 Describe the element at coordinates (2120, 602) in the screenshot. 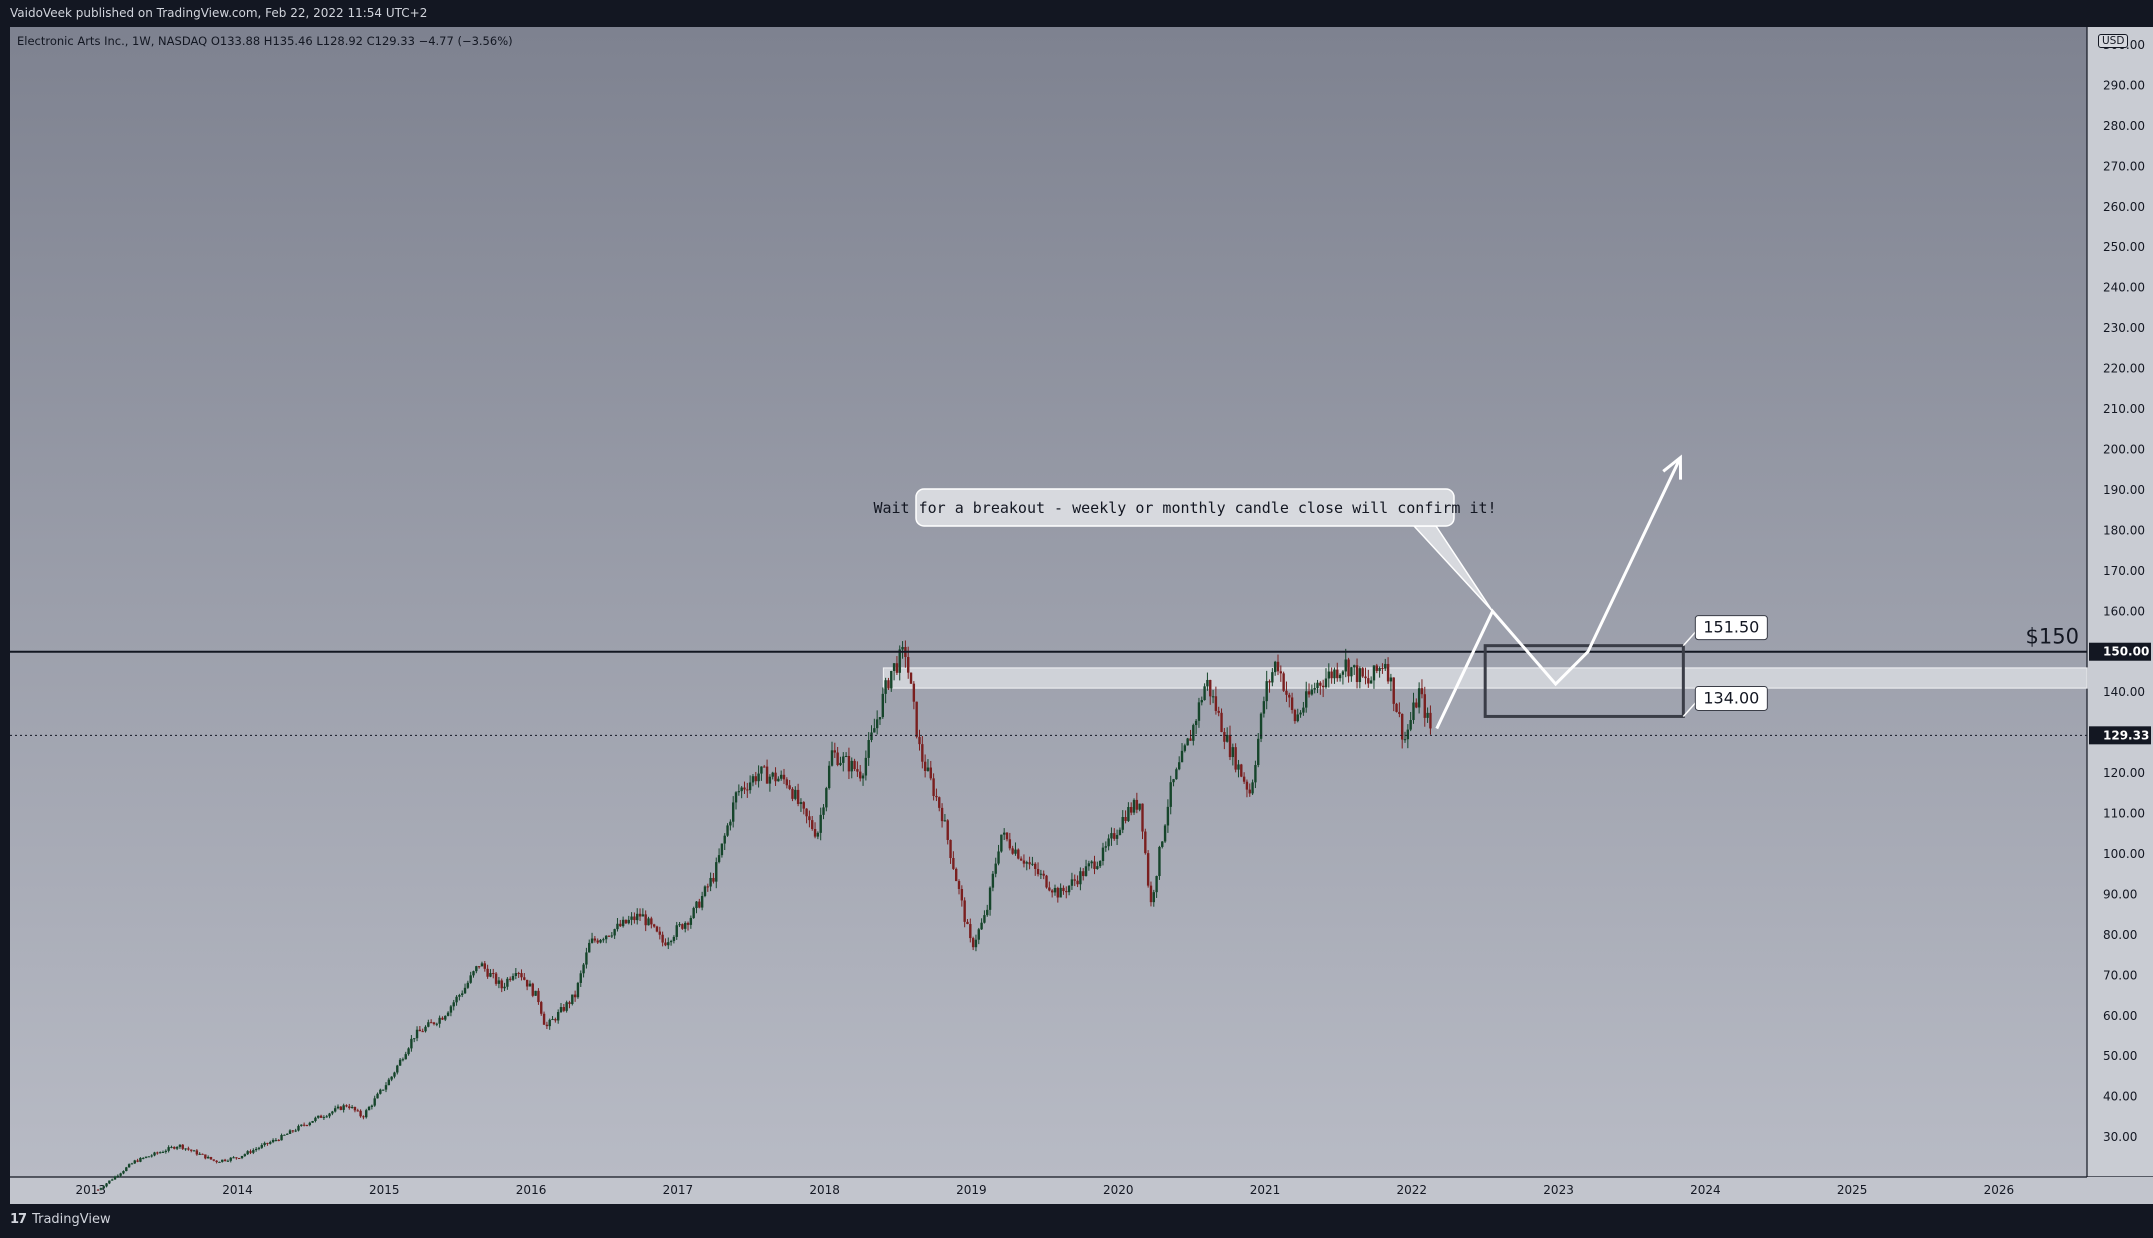

I see `price-axis` at that location.